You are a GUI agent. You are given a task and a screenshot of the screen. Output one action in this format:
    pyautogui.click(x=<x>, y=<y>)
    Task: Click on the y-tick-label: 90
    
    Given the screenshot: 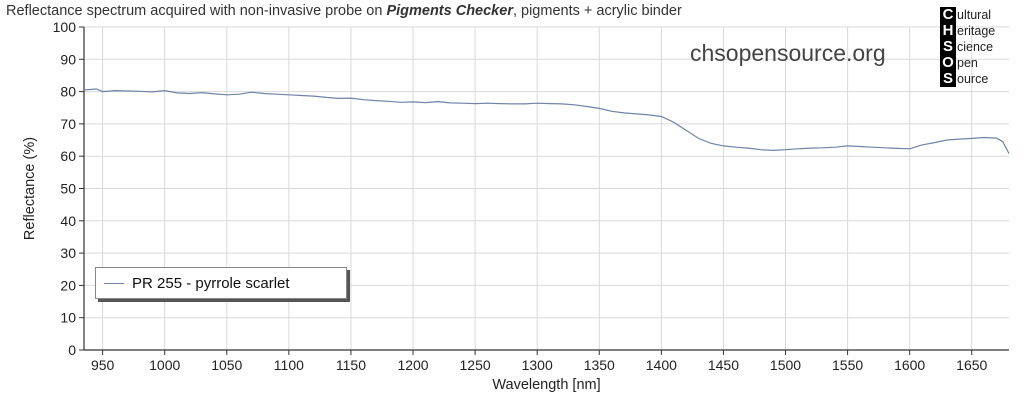 What is the action you would take?
    pyautogui.click(x=68, y=59)
    